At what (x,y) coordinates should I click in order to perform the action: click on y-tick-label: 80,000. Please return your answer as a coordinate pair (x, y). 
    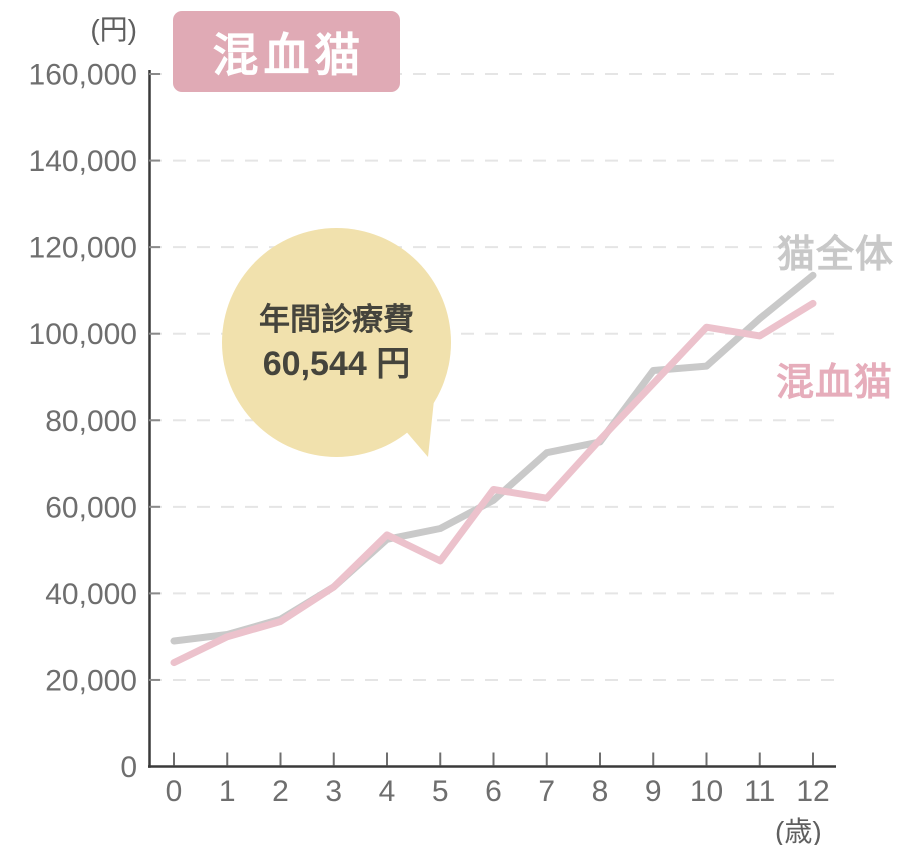
    Looking at the image, I should click on (91, 421).